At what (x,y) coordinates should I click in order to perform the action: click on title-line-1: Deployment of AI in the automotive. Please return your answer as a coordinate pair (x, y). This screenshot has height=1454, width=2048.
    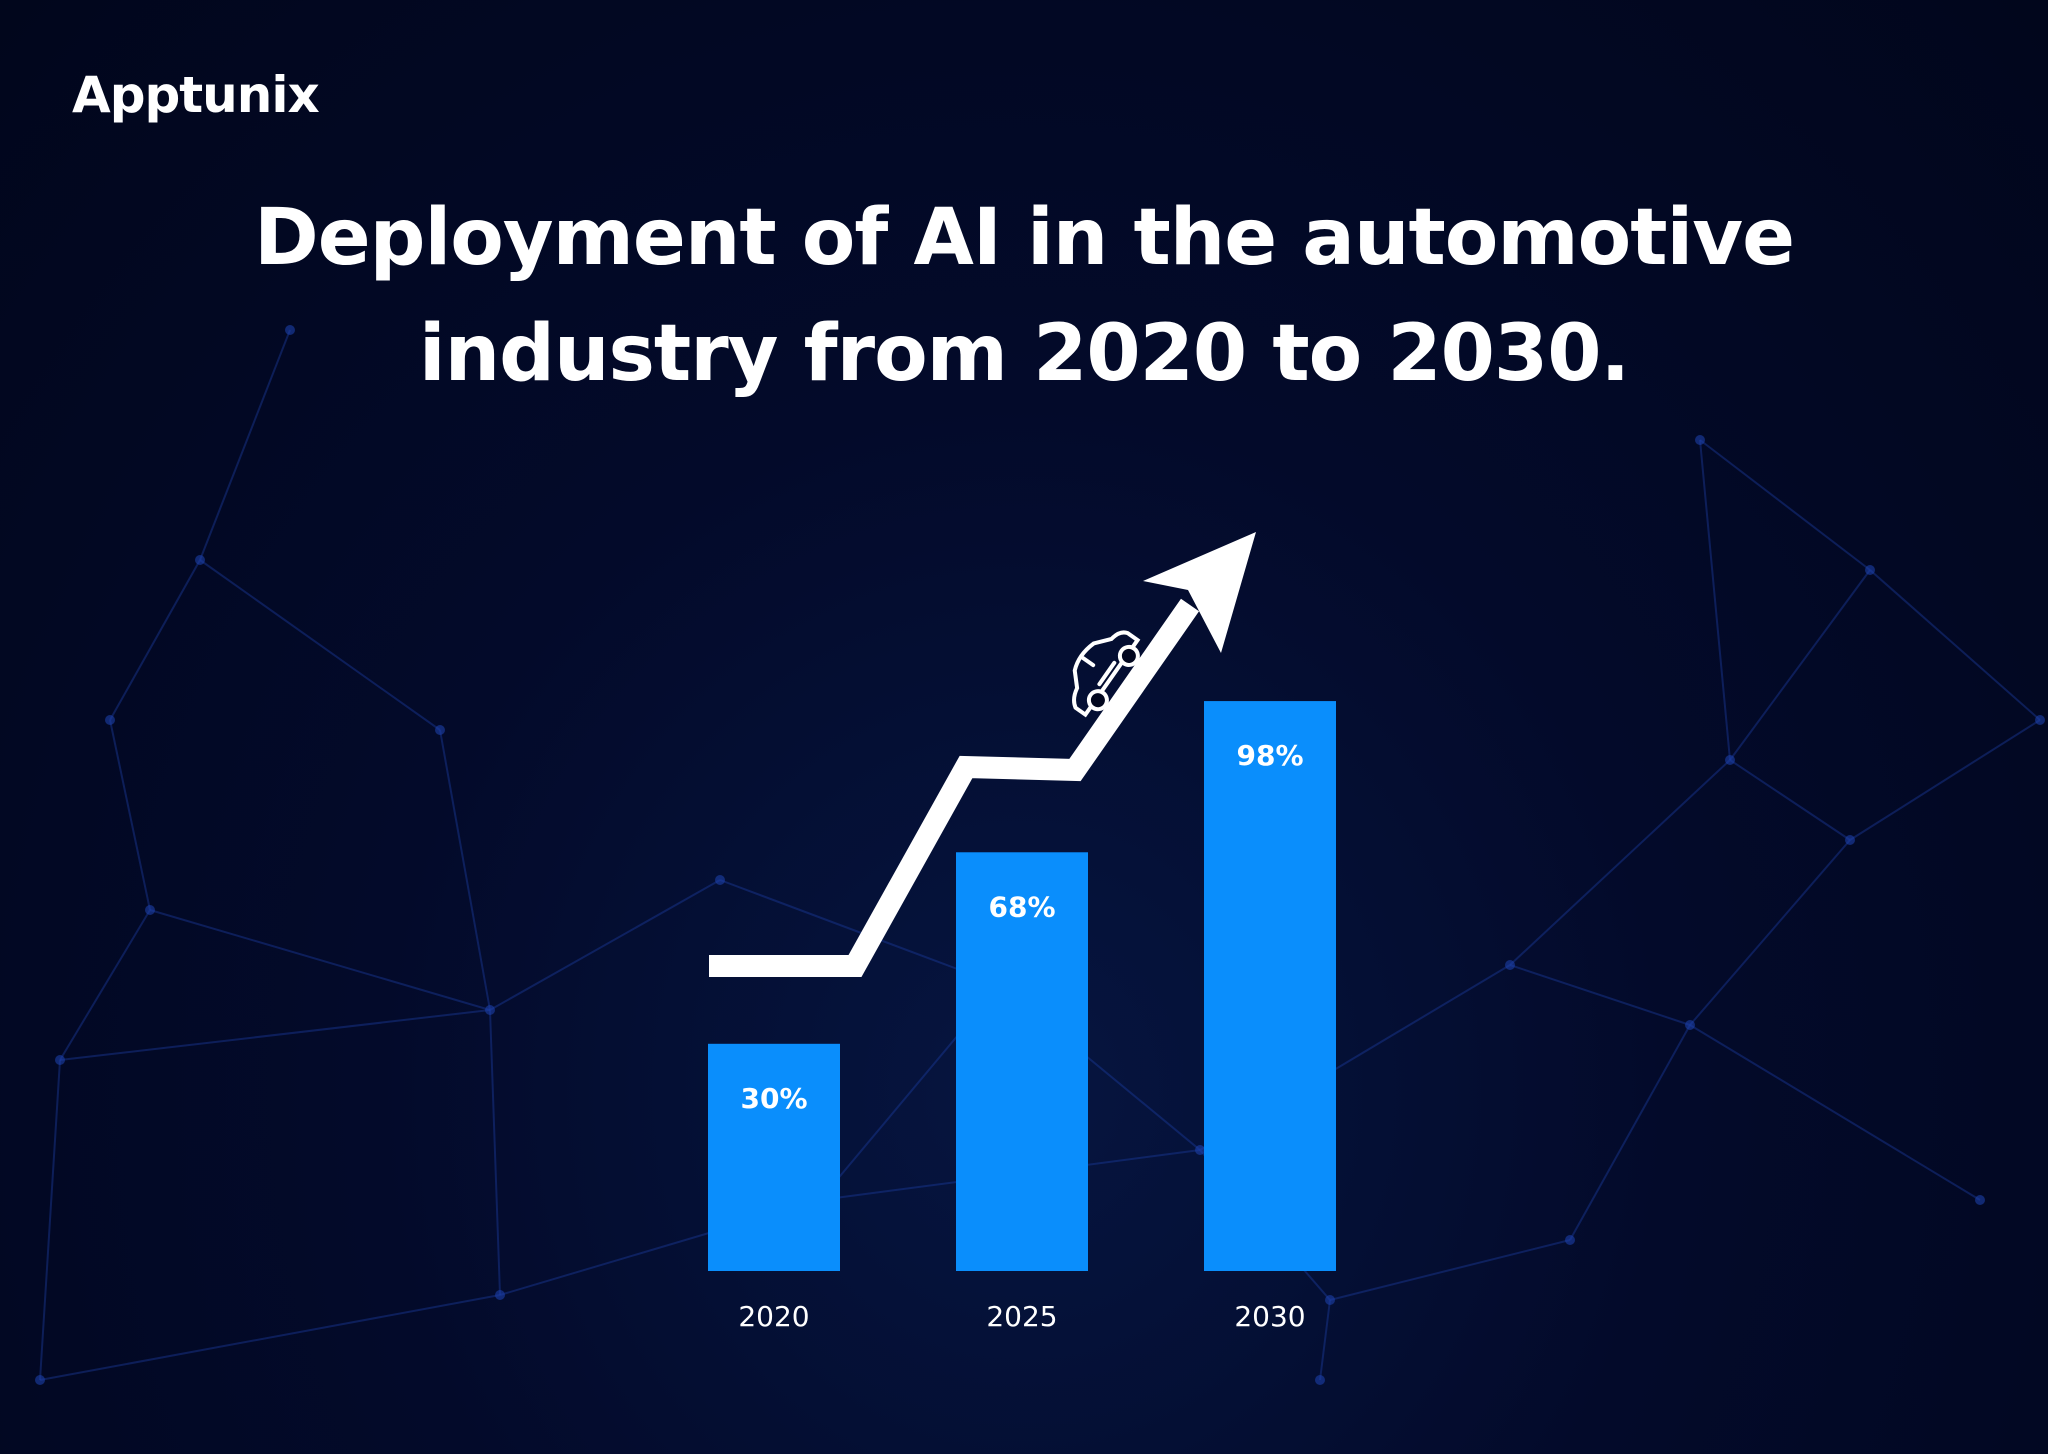
    Looking at the image, I should click on (1024, 238).